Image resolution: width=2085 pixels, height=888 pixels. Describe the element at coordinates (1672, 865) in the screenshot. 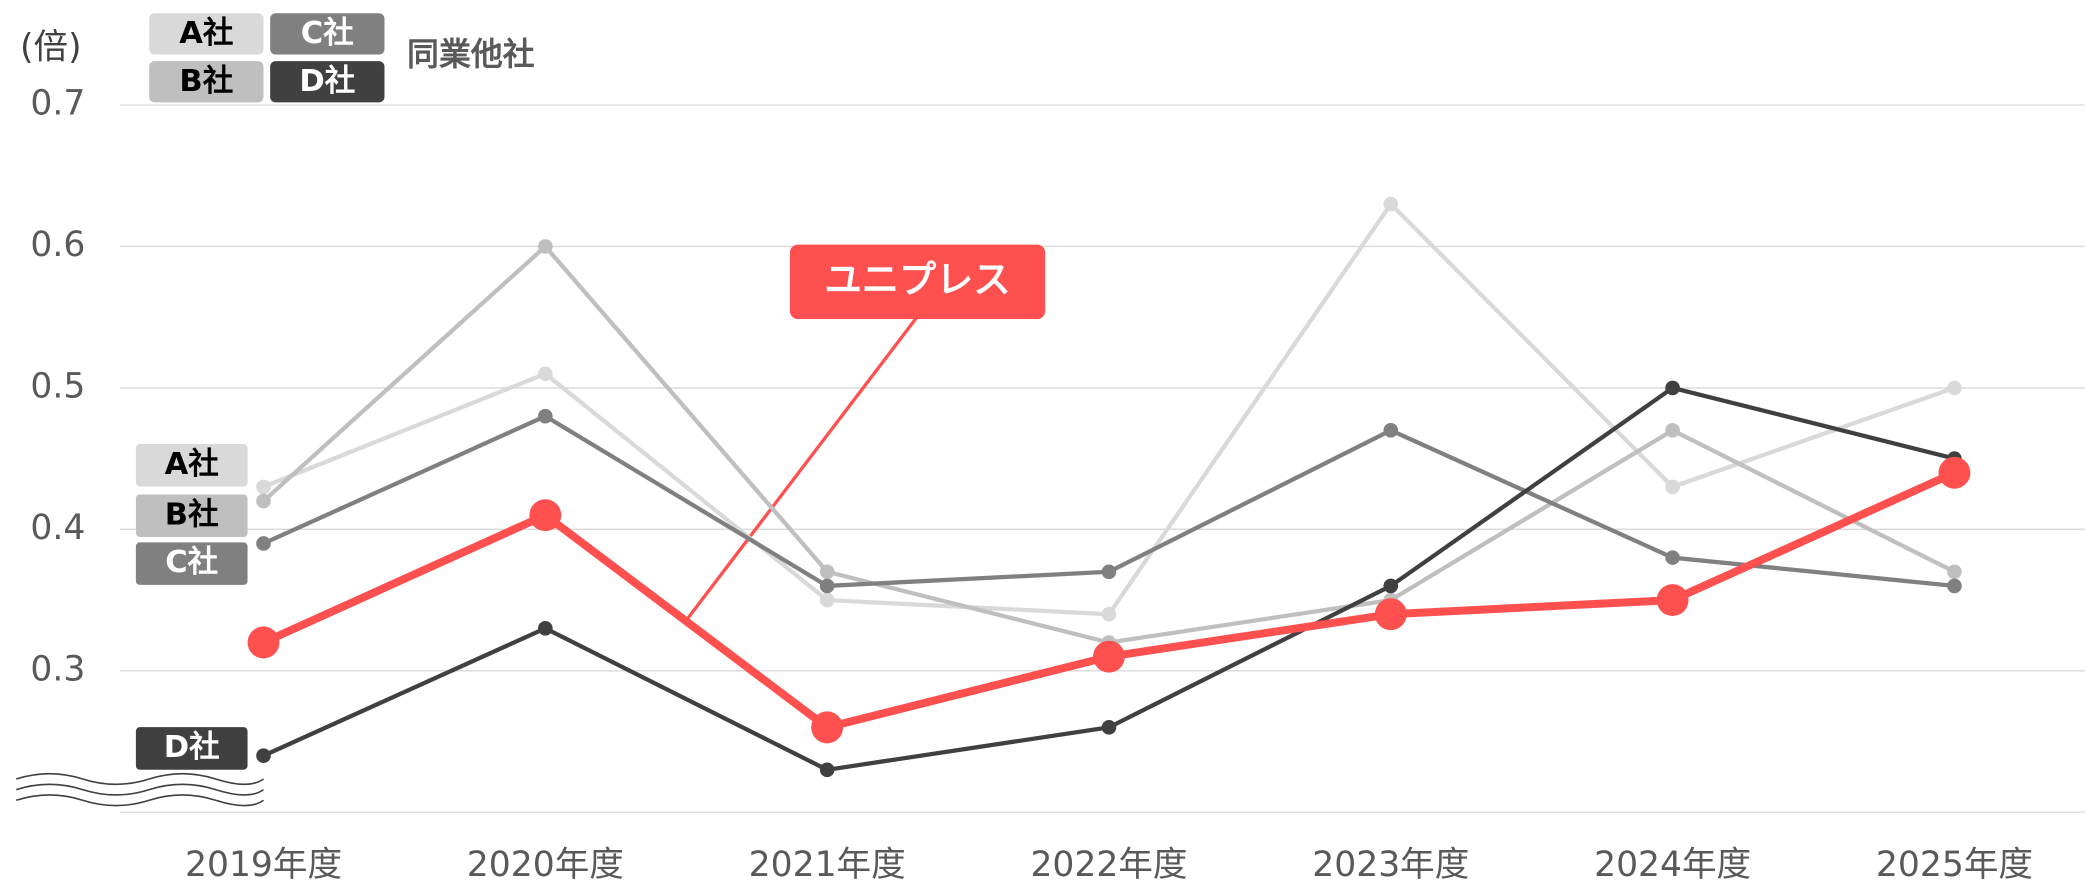

I see `x-tick-label: 2024年度` at that location.